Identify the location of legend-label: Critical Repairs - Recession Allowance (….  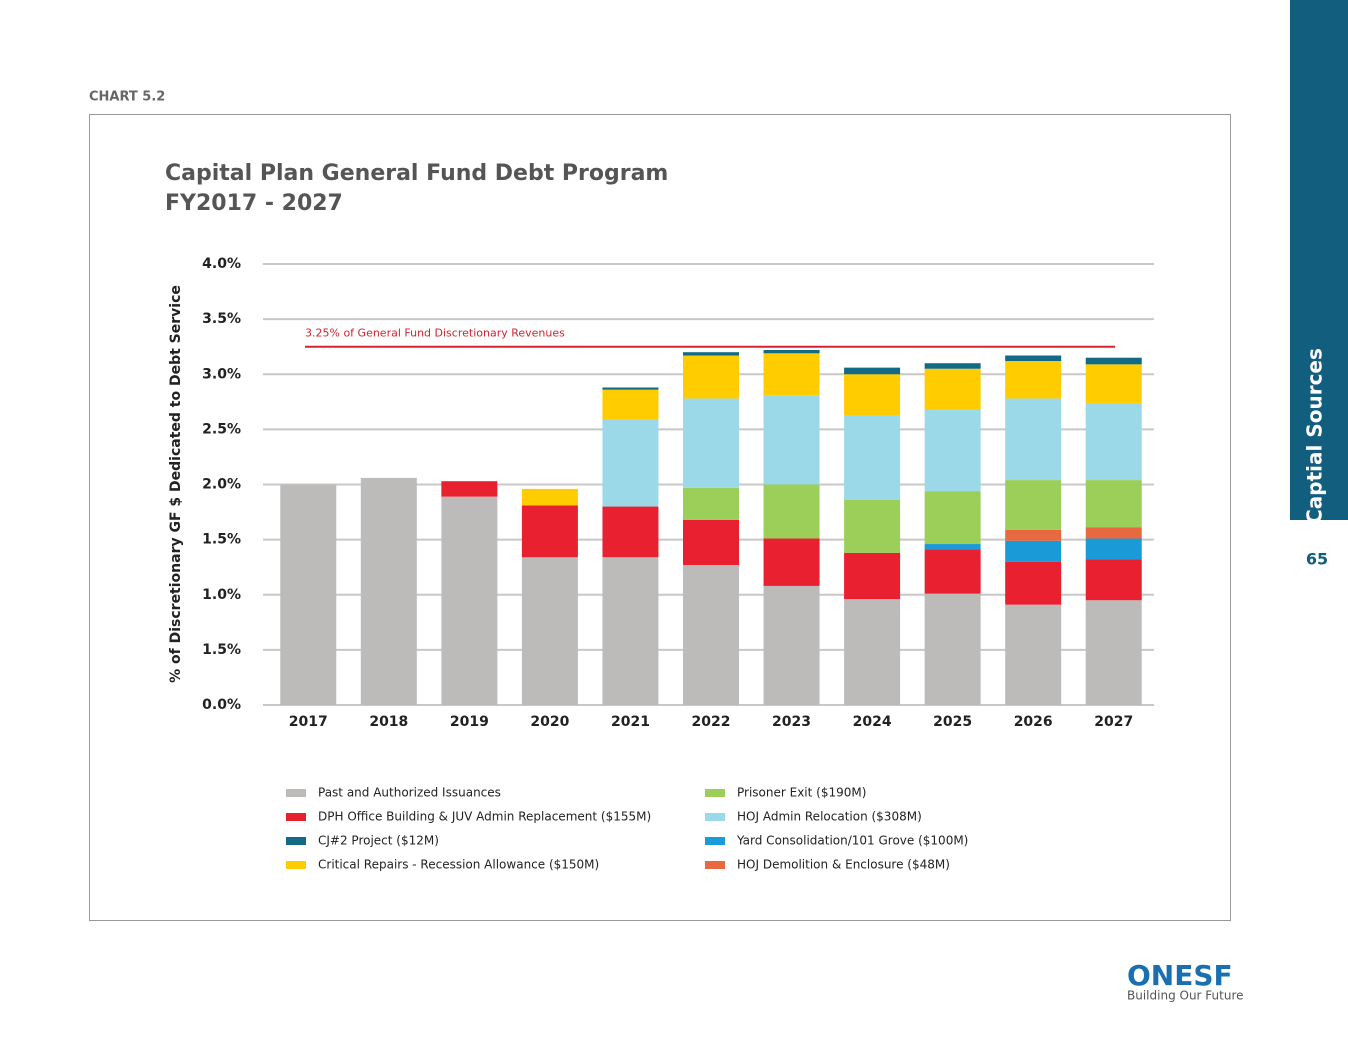
(458, 865).